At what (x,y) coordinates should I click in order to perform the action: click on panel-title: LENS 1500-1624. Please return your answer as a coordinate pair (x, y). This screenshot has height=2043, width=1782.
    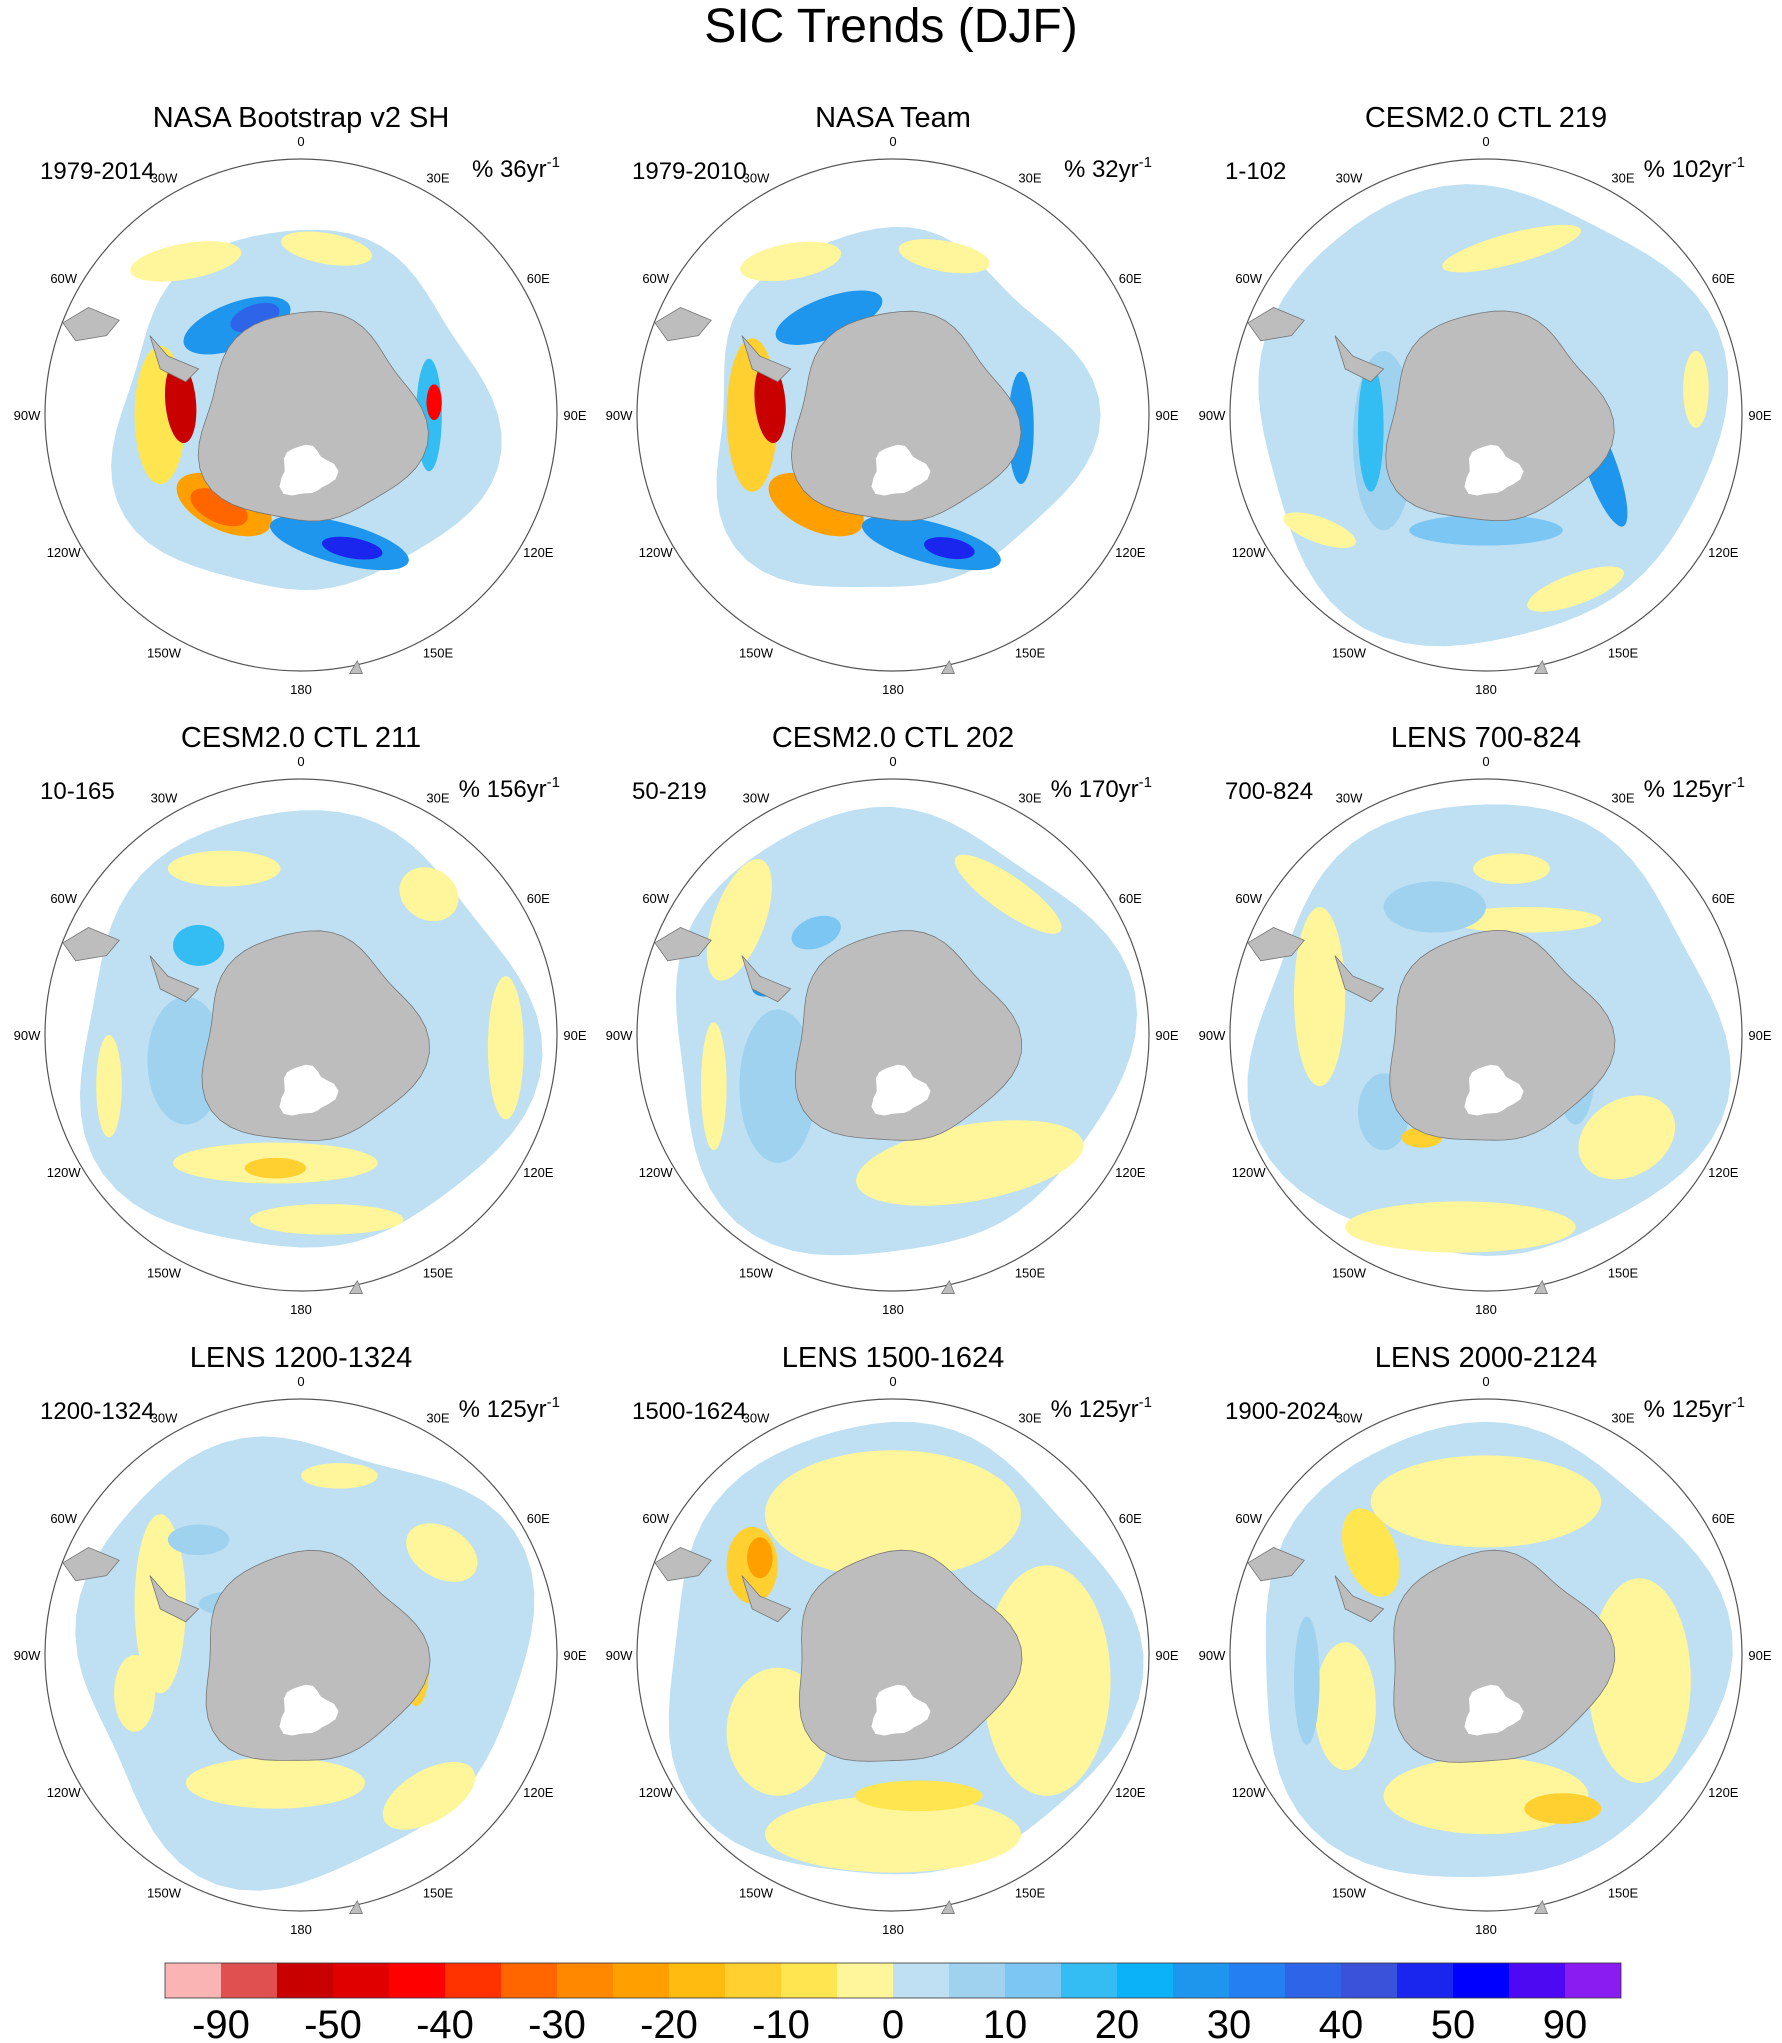
    Looking at the image, I should click on (893, 1358).